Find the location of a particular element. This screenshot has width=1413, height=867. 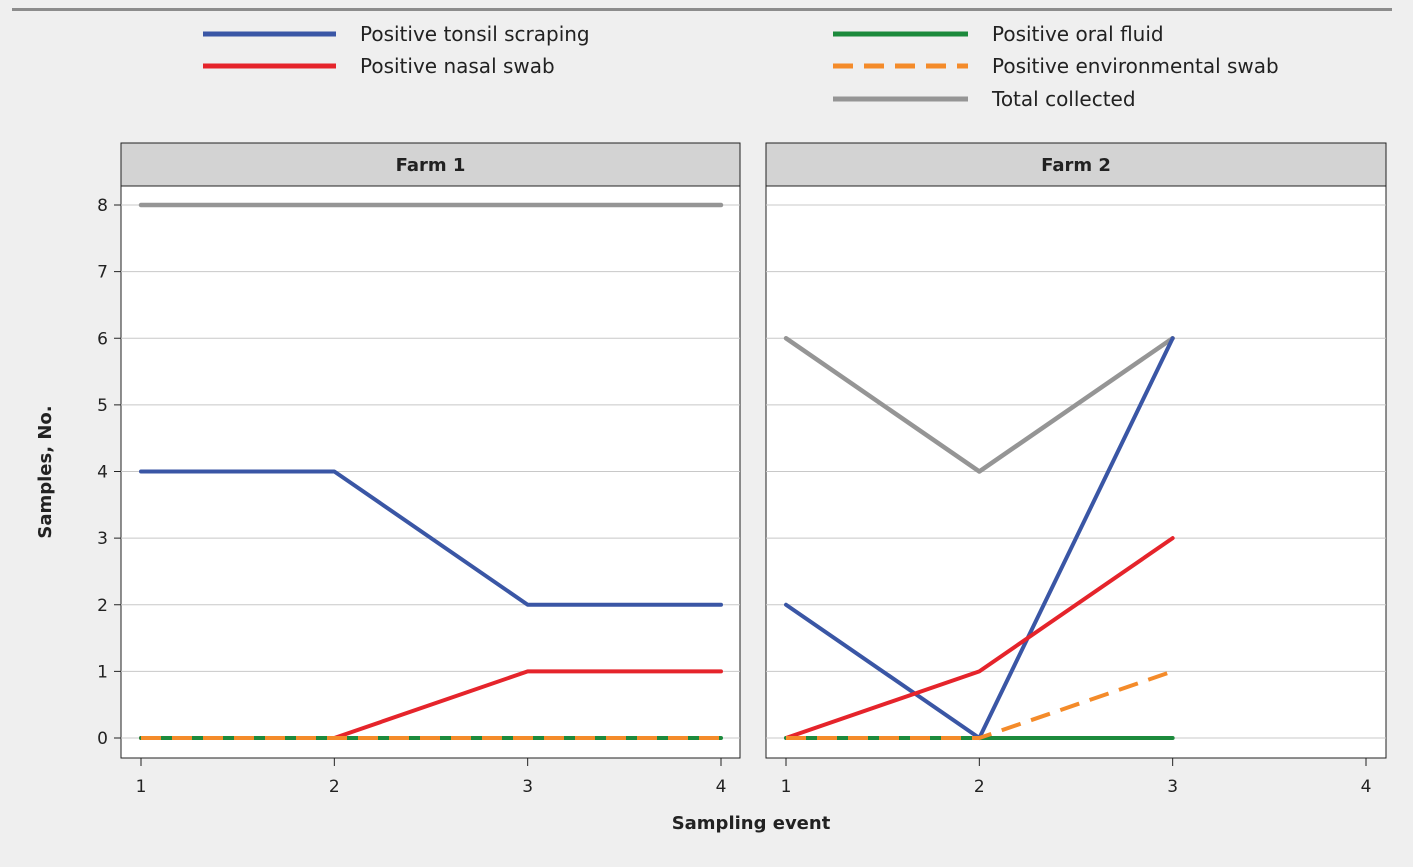

series-line-total is located at coordinates (979, 405).